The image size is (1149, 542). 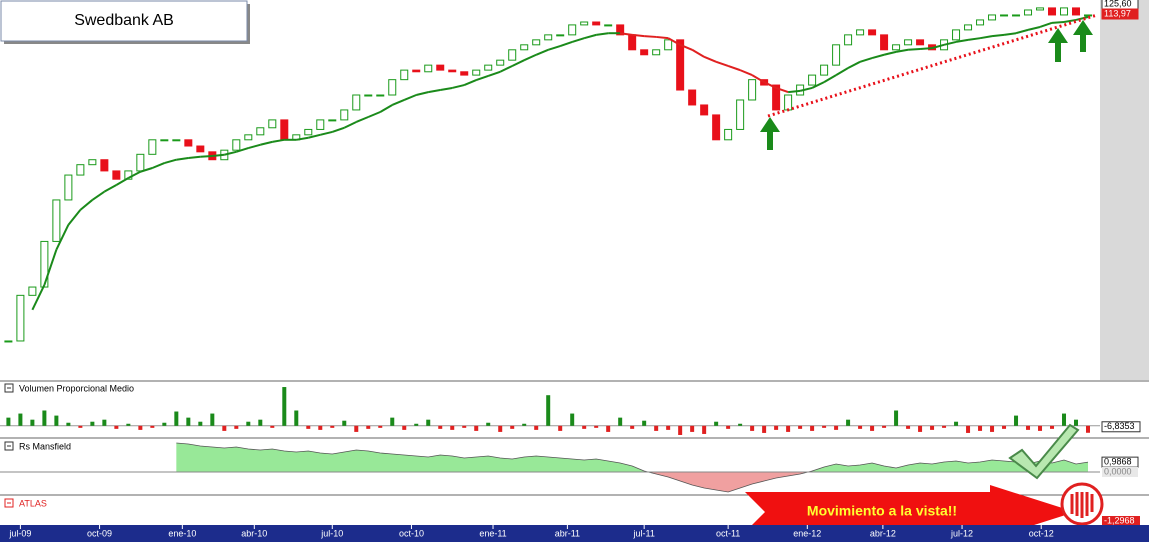 What do you see at coordinates (632, 457) in the screenshot?
I see `rs-area-positive` at bounding box center [632, 457].